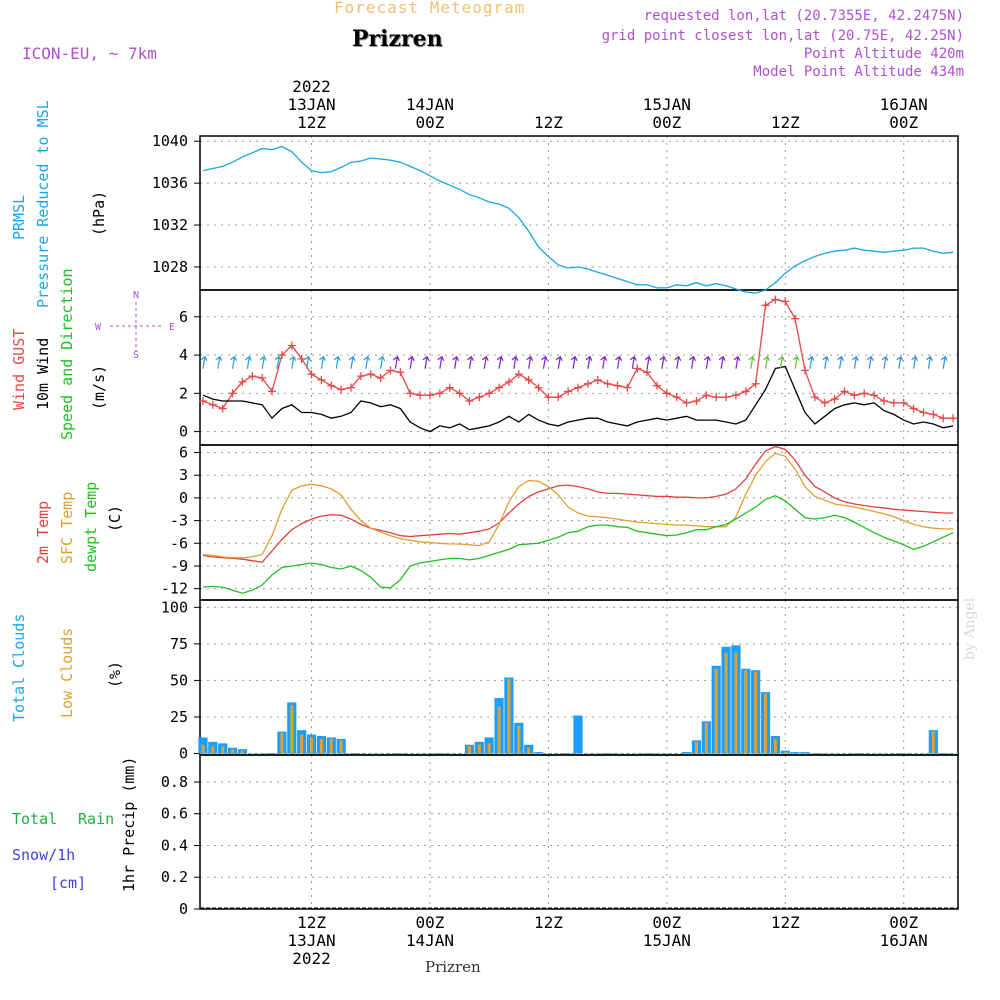 The height and width of the screenshot is (1000, 1000). Describe the element at coordinates (179, 680) in the screenshot. I see `y-tick-label: 50` at that location.